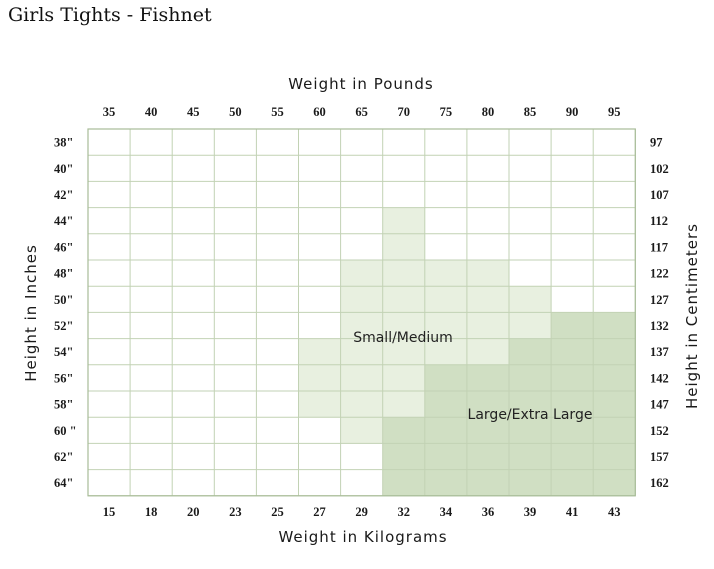  I want to click on tick-label-kg-34: 34, so click(446, 512).